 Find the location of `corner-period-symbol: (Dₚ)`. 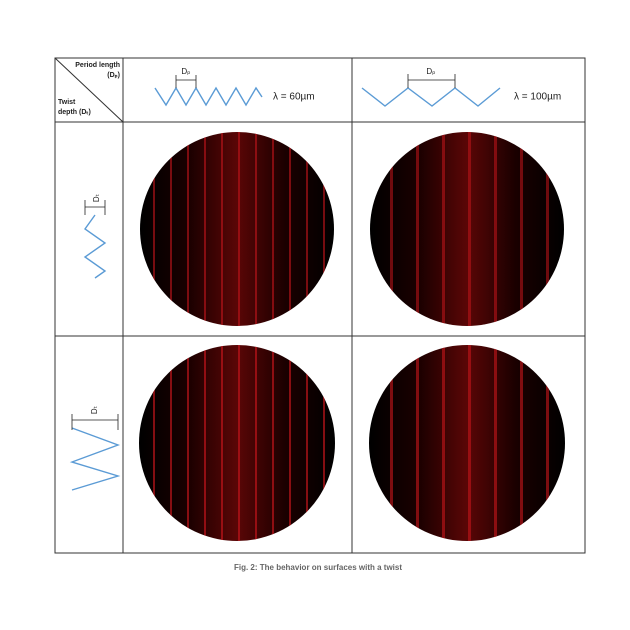

corner-period-symbol: (Dₚ) is located at coordinates (113, 75).